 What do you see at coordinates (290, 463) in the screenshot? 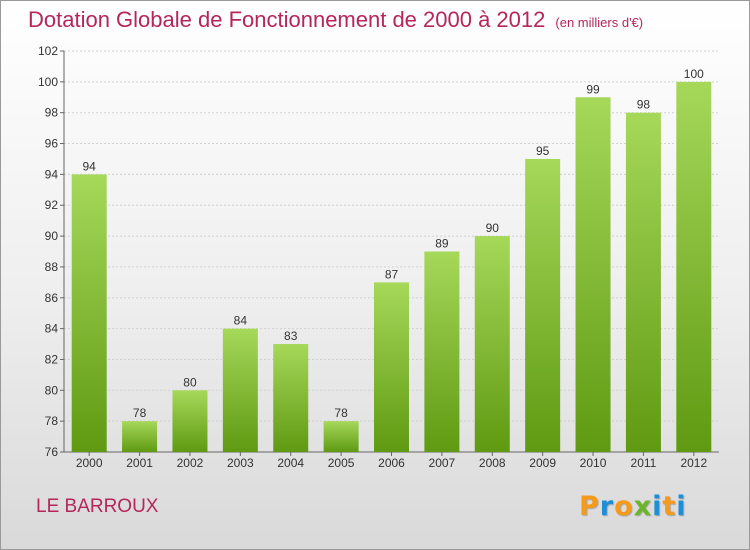
I see `x-tick-label: 2004` at bounding box center [290, 463].